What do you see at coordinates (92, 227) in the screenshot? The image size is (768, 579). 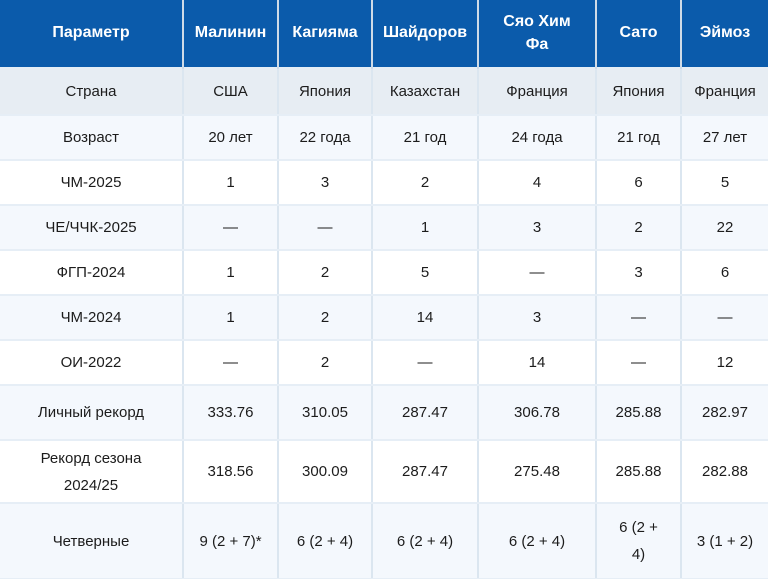 I see `row-label: ЧЕ/ЧЧК-2025` at bounding box center [92, 227].